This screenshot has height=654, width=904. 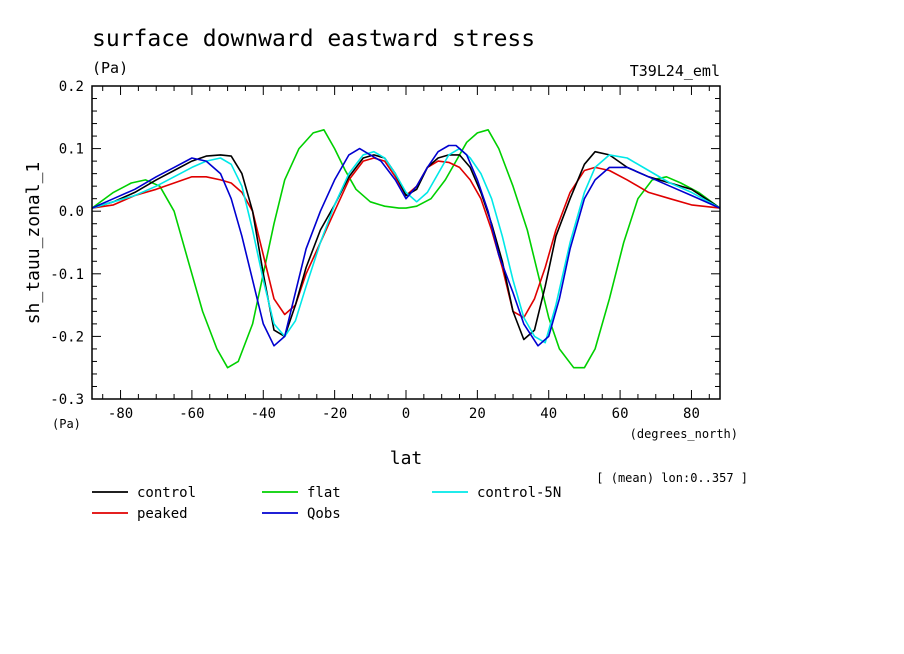 I want to click on units-label: (Pa), so click(x=110, y=68).